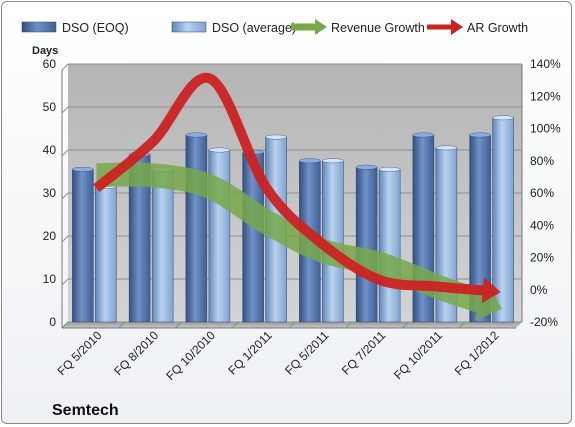 The image size is (575, 427). What do you see at coordinates (95, 28) in the screenshot?
I see `legend-label-dso-eoq: DSO (EOQ)` at bounding box center [95, 28].